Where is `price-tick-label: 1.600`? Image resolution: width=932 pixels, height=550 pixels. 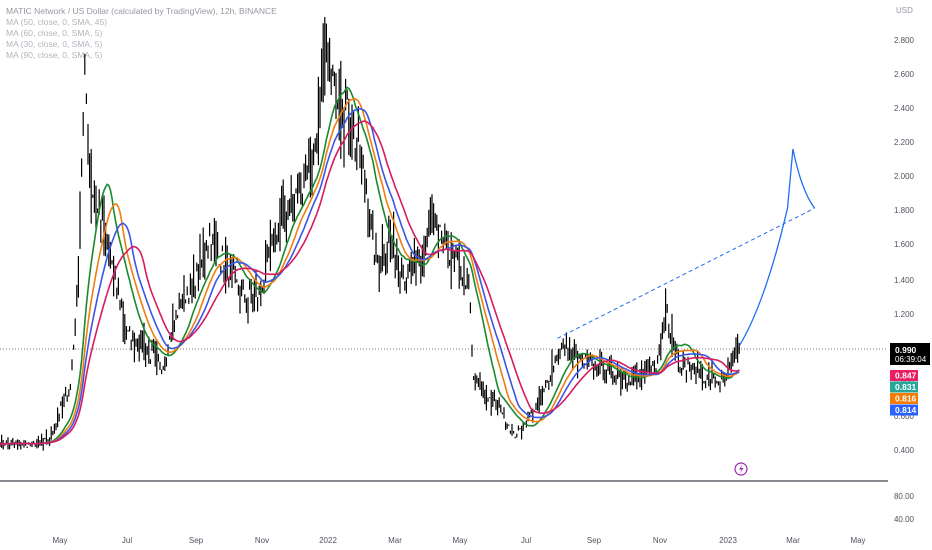
price-tick-label: 1.600 is located at coordinates (904, 244).